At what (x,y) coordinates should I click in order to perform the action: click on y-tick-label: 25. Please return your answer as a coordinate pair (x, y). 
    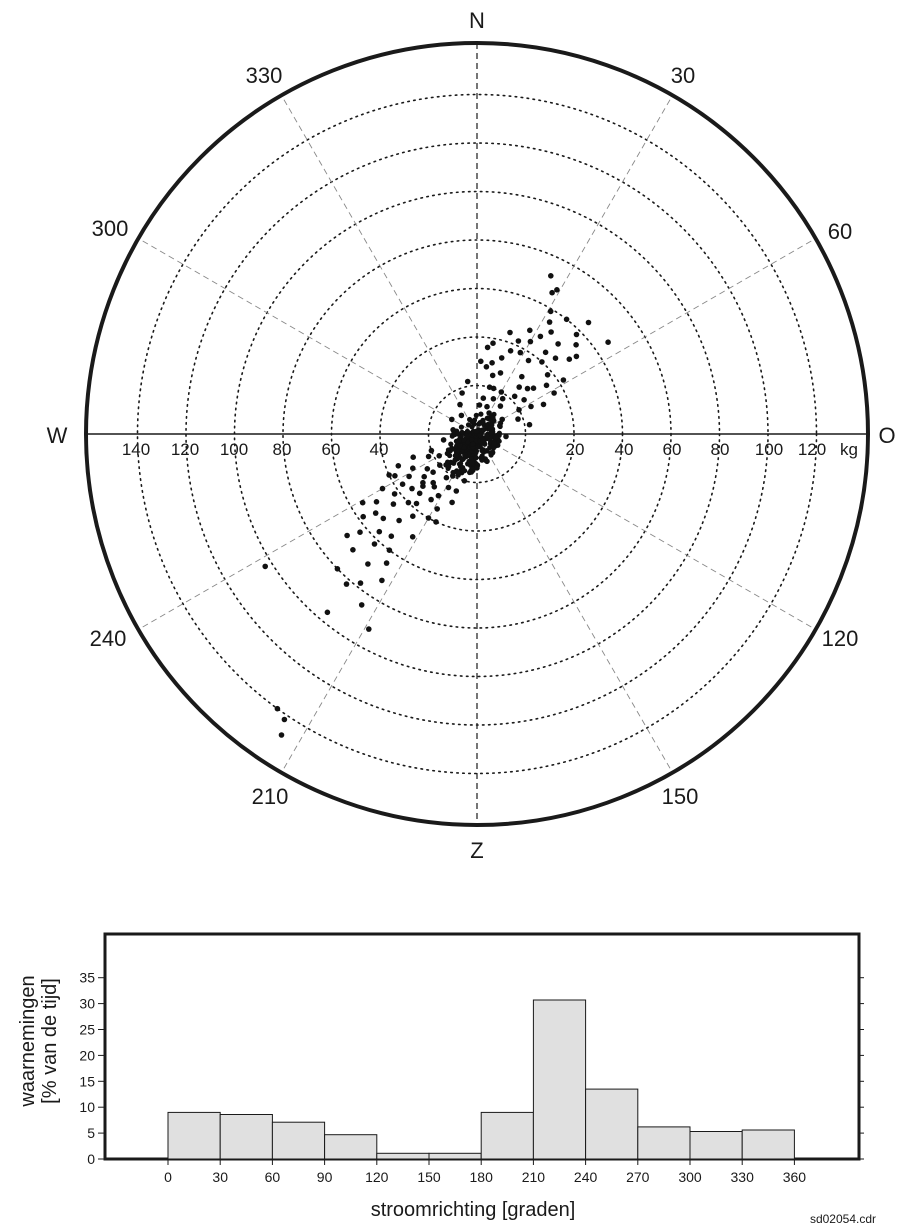
    Looking at the image, I should click on (87, 1030).